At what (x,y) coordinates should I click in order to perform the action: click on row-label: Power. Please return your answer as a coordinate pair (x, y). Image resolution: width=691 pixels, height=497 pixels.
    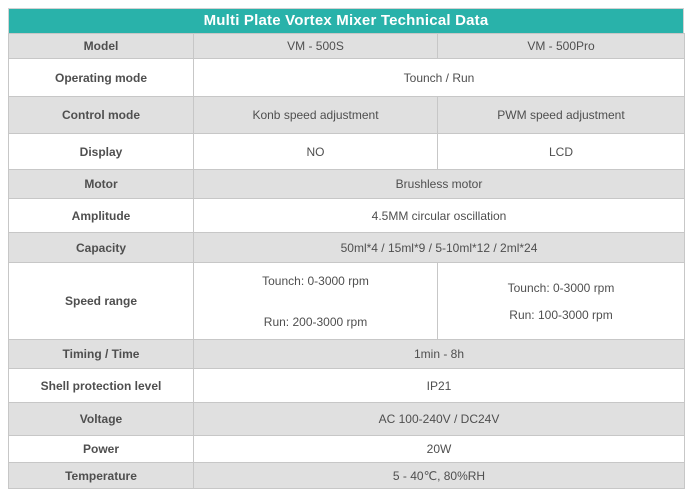
    Looking at the image, I should click on (101, 449).